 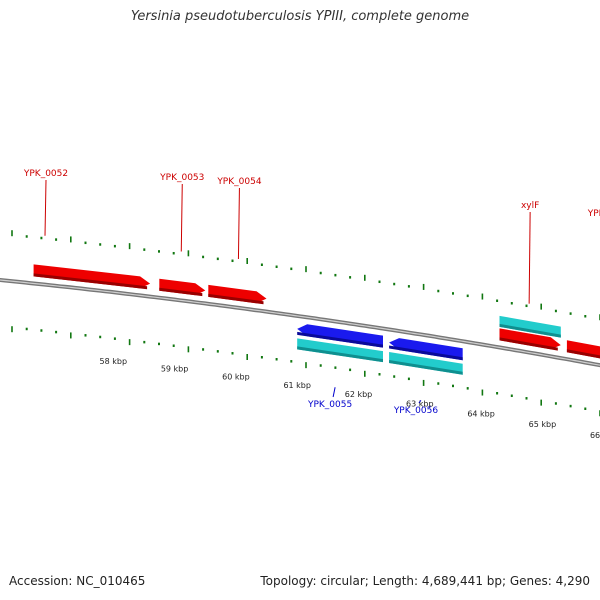 I want to click on scale-label: 58 kbp, so click(x=114, y=361).